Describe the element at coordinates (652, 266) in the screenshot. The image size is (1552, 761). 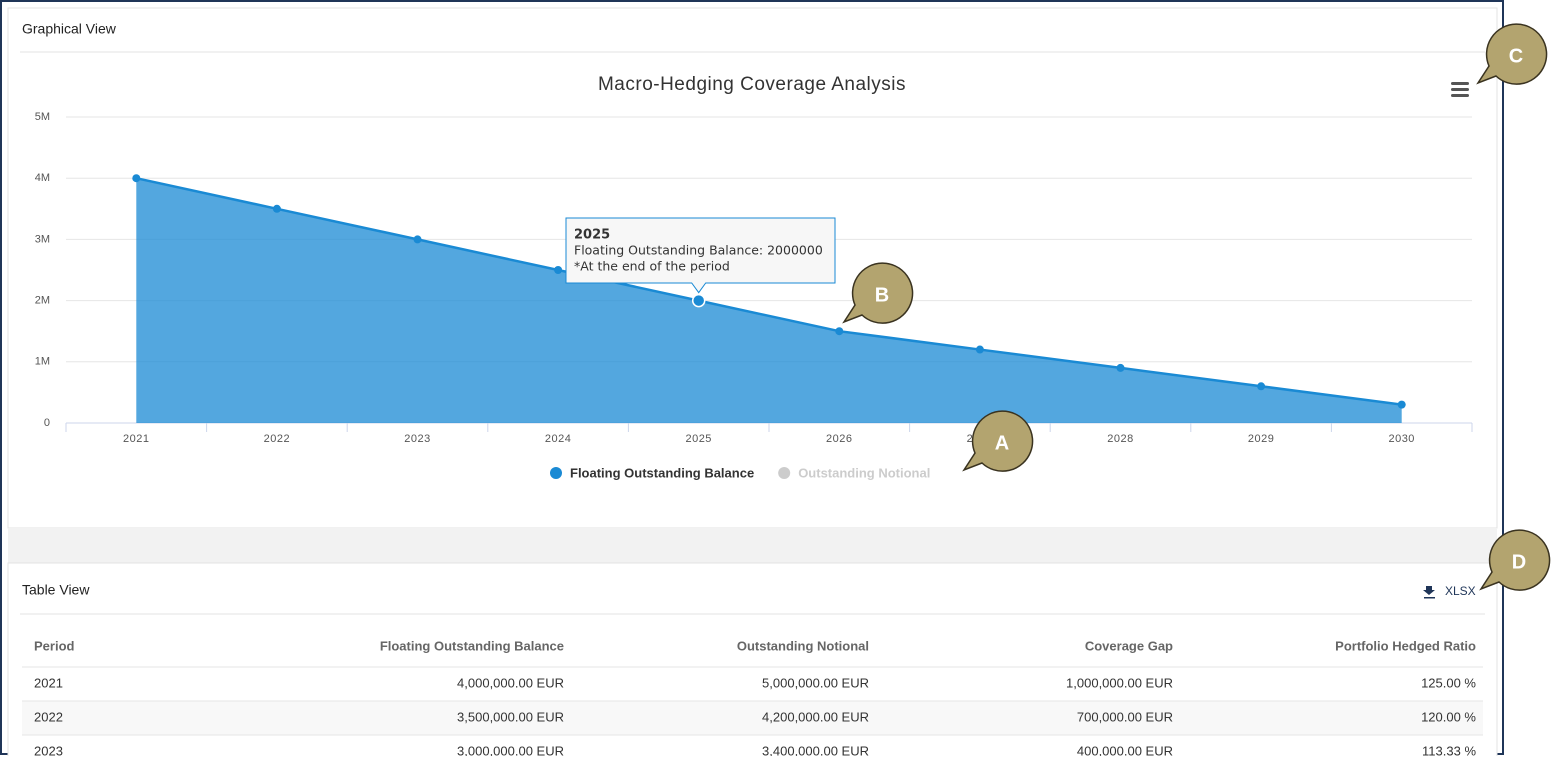
I see `tooltip-line: *At the end of the period` at that location.